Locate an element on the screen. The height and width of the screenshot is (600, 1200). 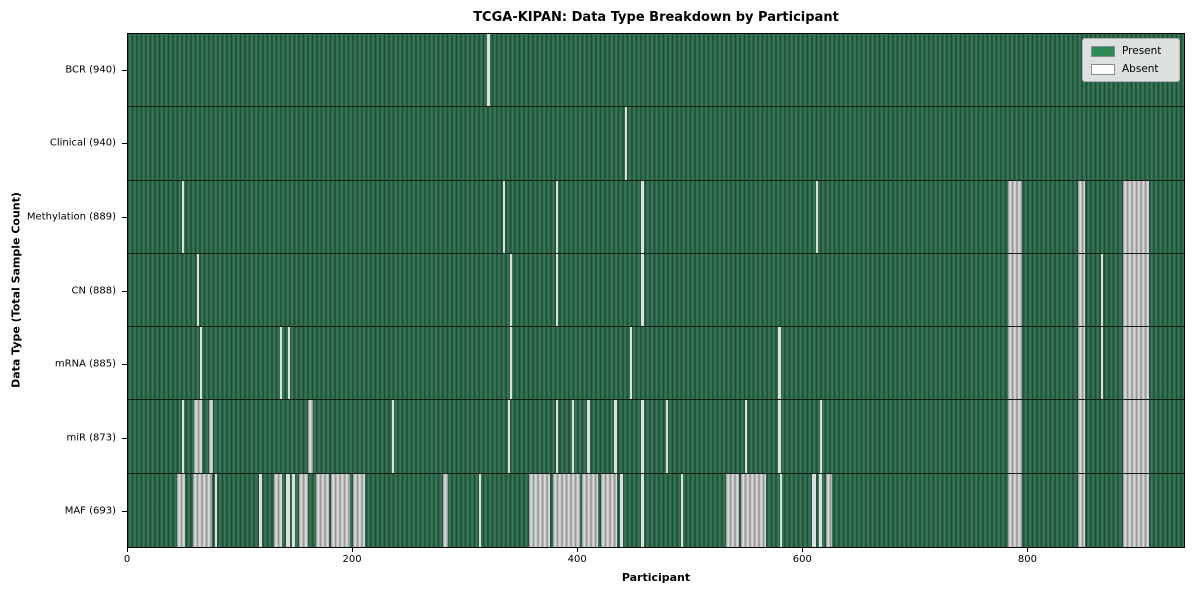
heatmap-row-maf is located at coordinates (656, 510).